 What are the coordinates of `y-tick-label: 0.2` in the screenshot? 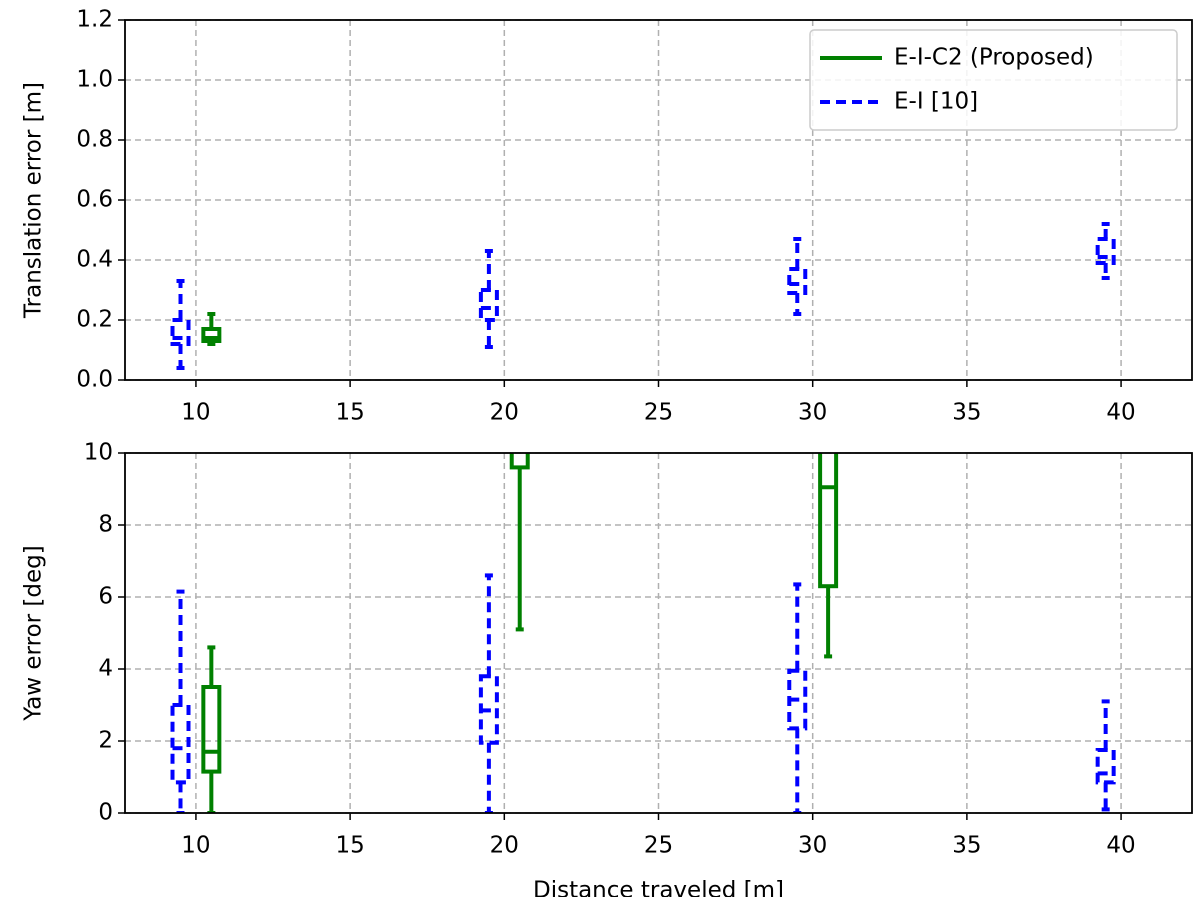 It's located at (94, 320).